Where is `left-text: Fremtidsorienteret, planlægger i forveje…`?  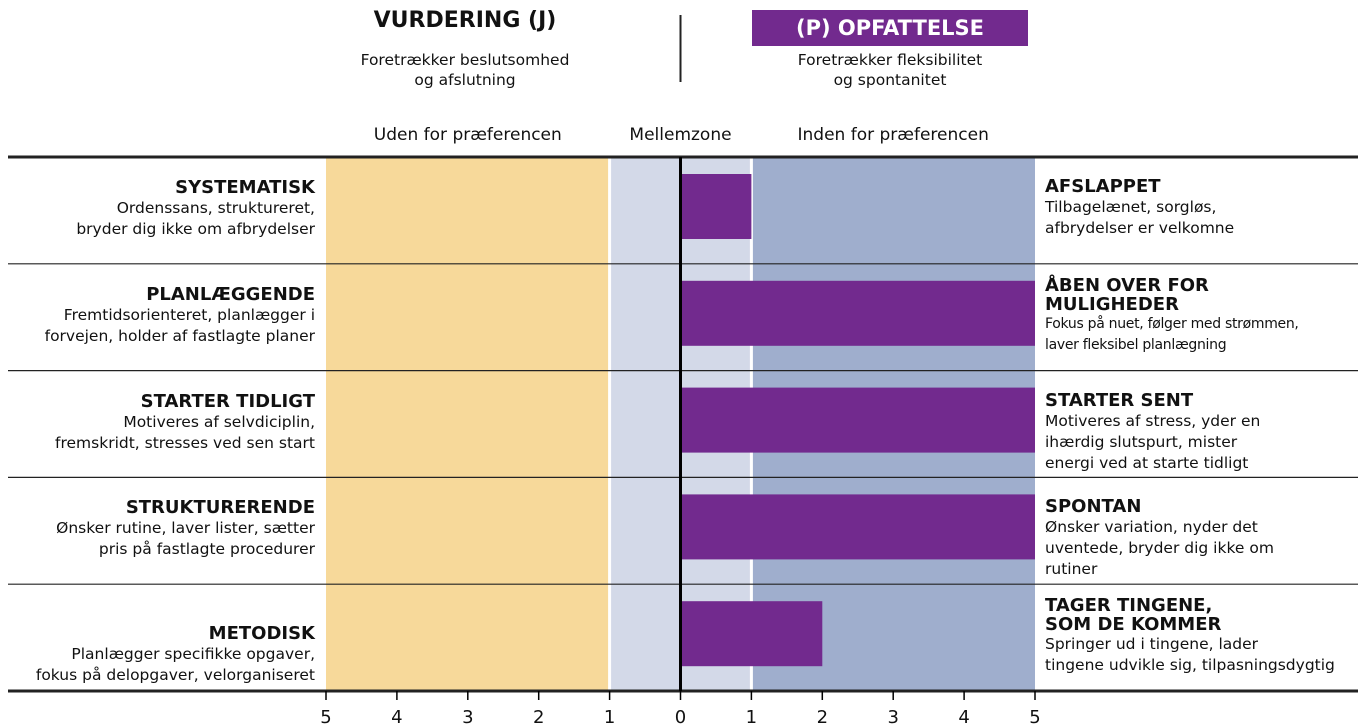 left-text: Fremtidsorienteret, planlægger i forveje… is located at coordinates (179, 325).